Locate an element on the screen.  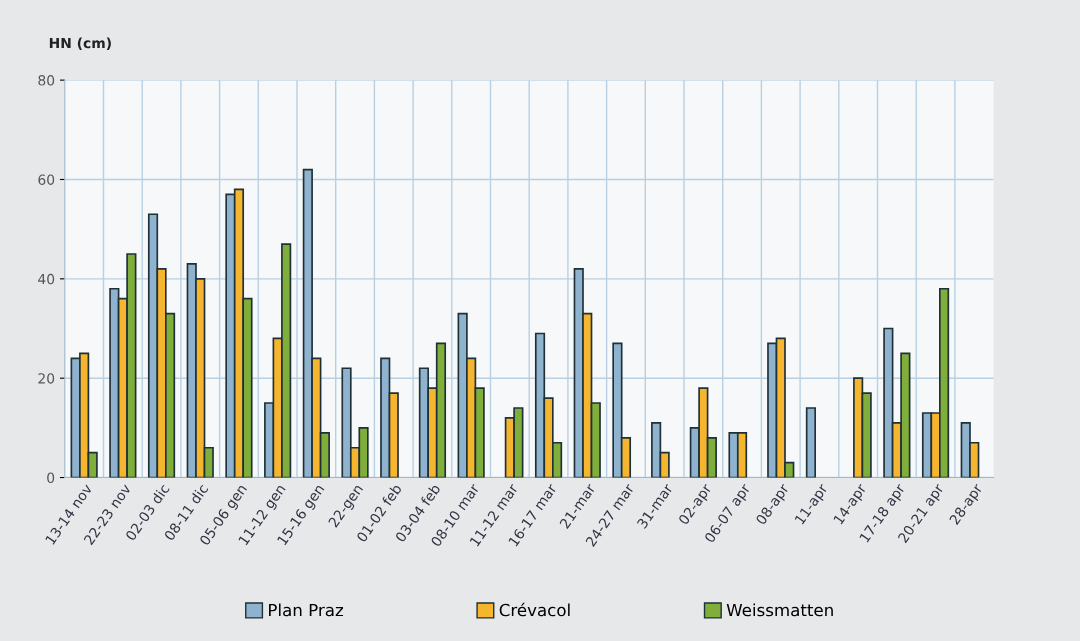
legend-label: Plan Praz is located at coordinates (306, 610).